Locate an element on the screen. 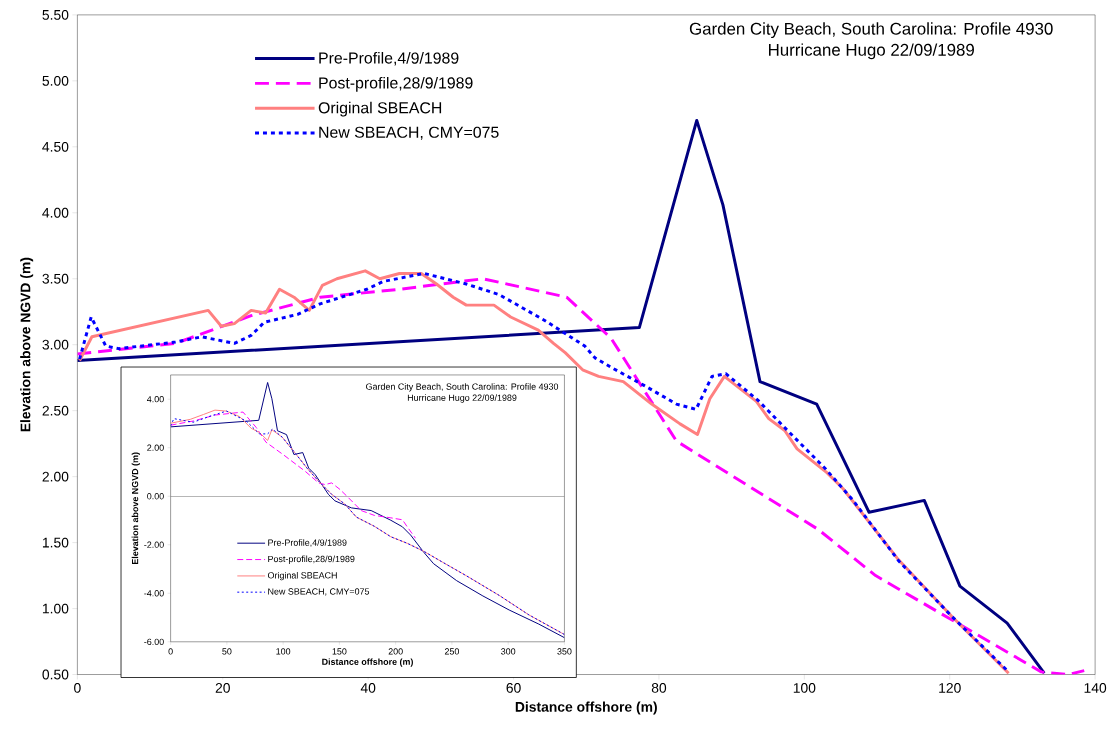 The image size is (1110, 736). y-tick-label: 3.00 is located at coordinates (55, 344).